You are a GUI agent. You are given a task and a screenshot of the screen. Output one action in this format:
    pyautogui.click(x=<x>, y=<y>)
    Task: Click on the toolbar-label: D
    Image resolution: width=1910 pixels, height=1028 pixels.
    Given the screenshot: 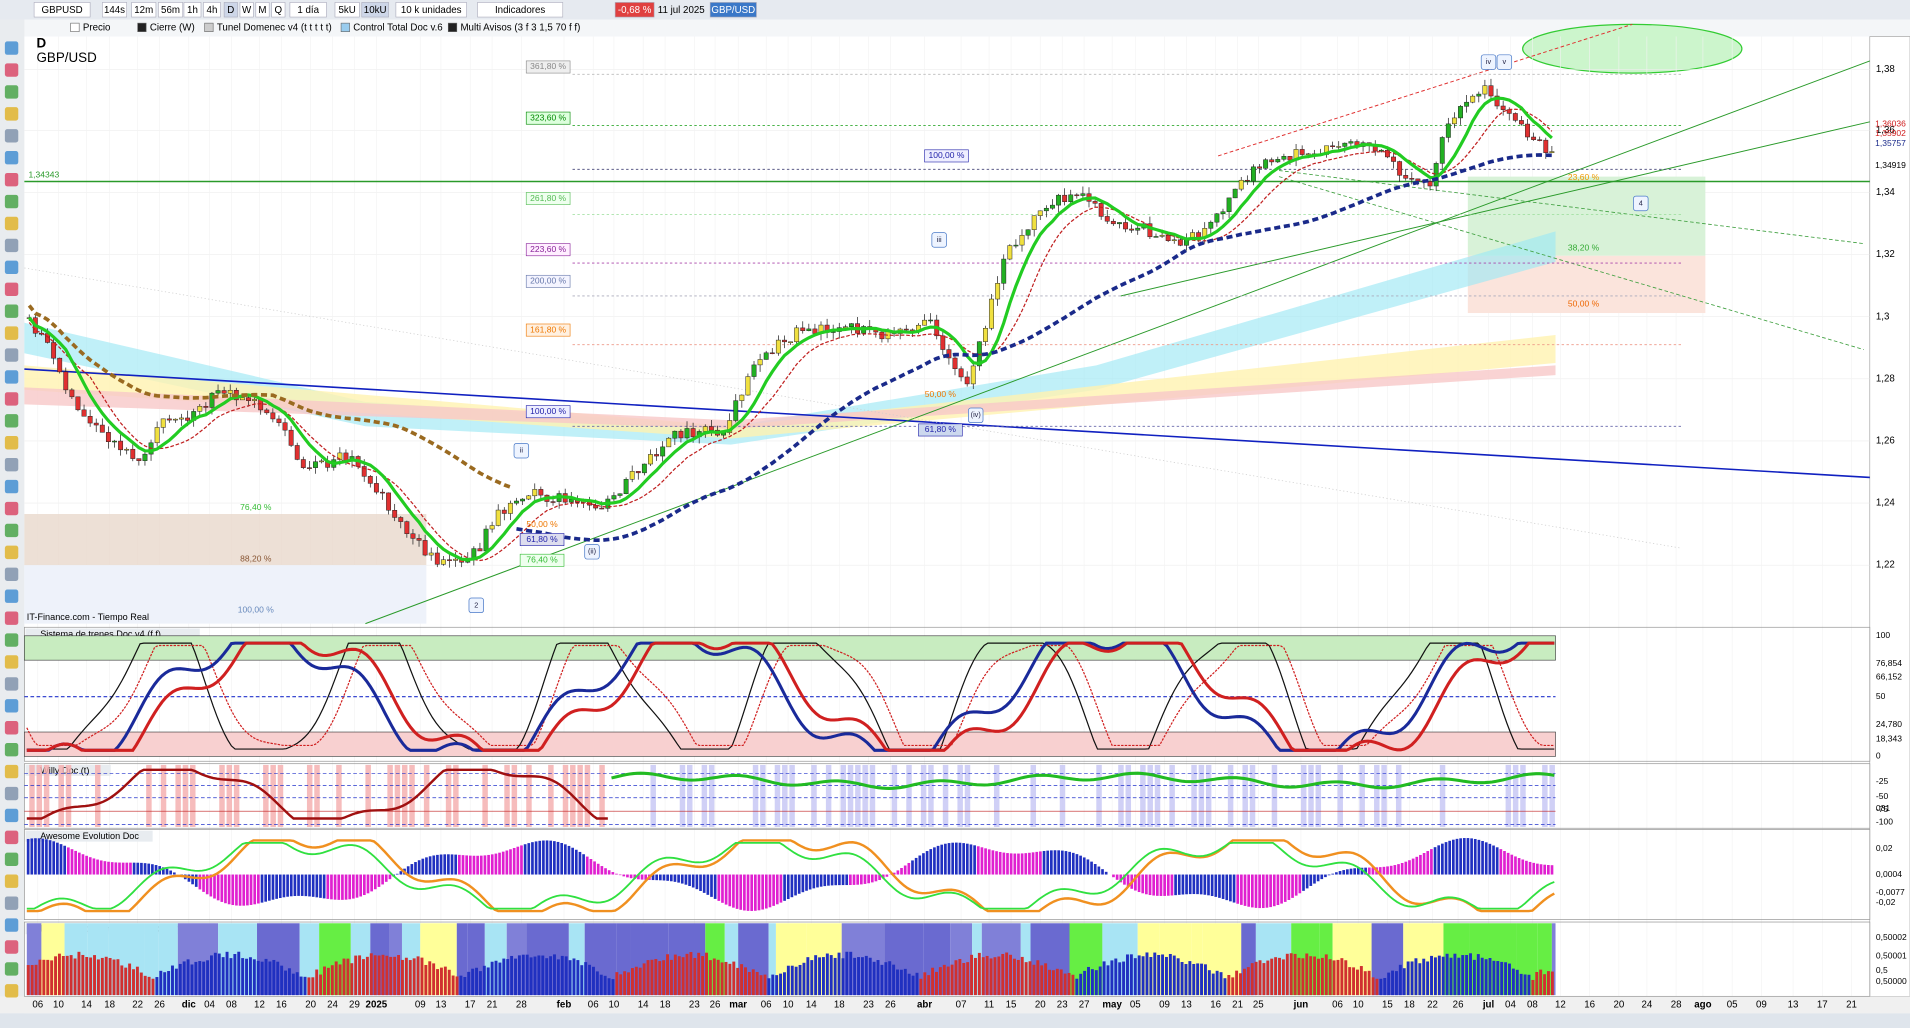 What is the action you would take?
    pyautogui.click(x=230, y=10)
    